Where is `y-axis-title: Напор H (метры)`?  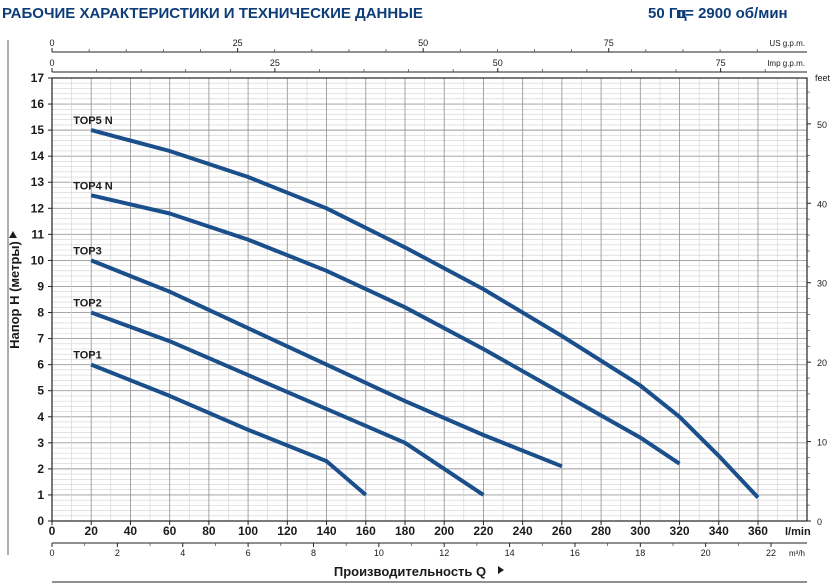
y-axis-title: Напор H (метры) is located at coordinates (14, 295).